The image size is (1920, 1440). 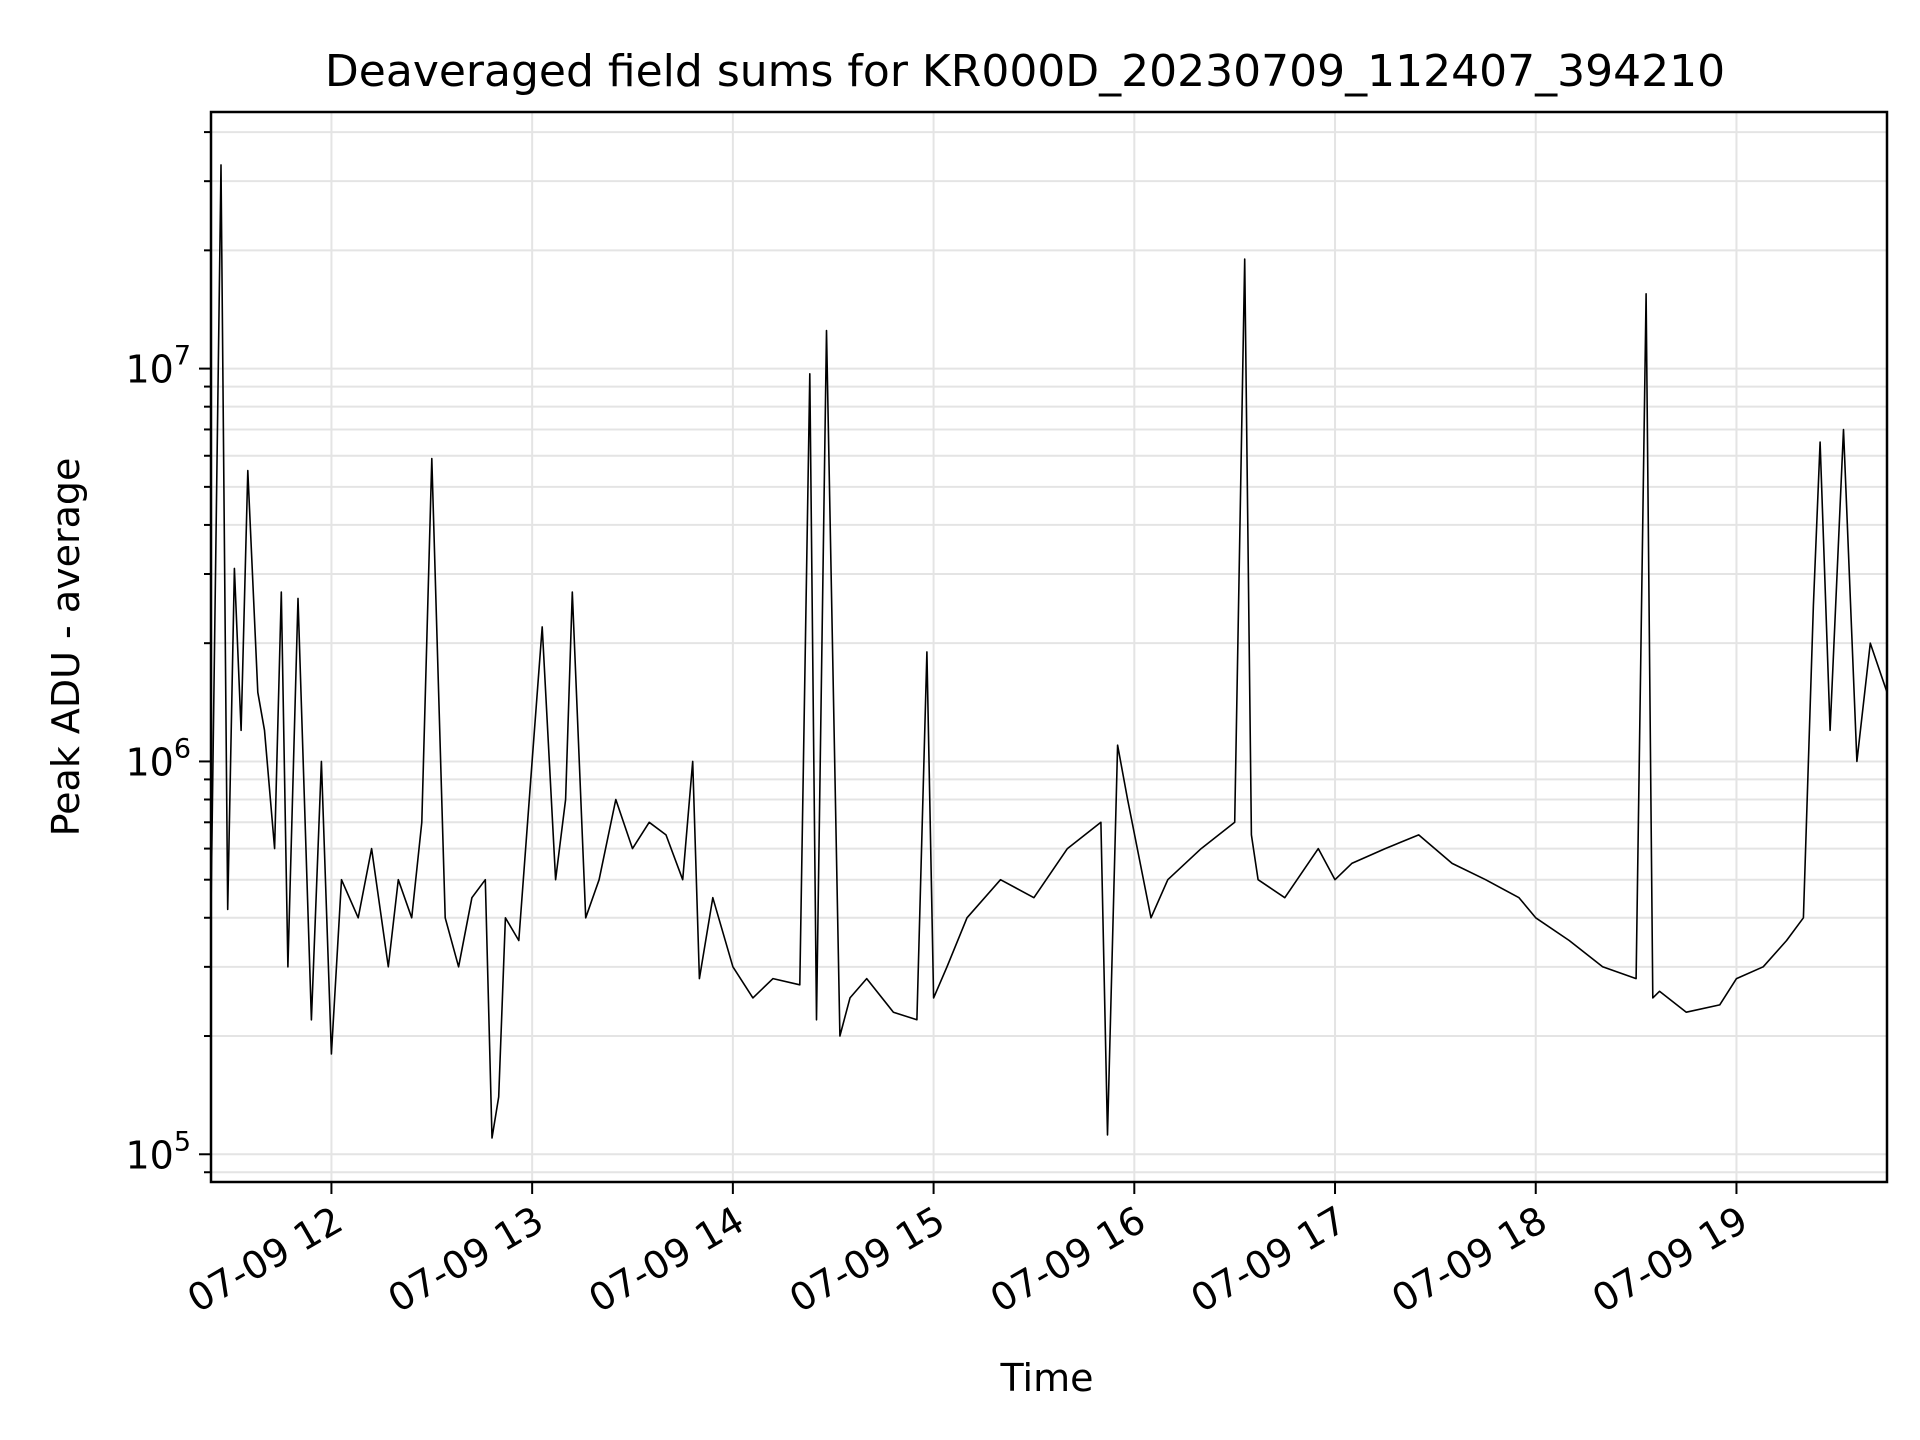 What do you see at coordinates (1670, 1260) in the screenshot?
I see `x-tick-label: 07-09 19` at bounding box center [1670, 1260].